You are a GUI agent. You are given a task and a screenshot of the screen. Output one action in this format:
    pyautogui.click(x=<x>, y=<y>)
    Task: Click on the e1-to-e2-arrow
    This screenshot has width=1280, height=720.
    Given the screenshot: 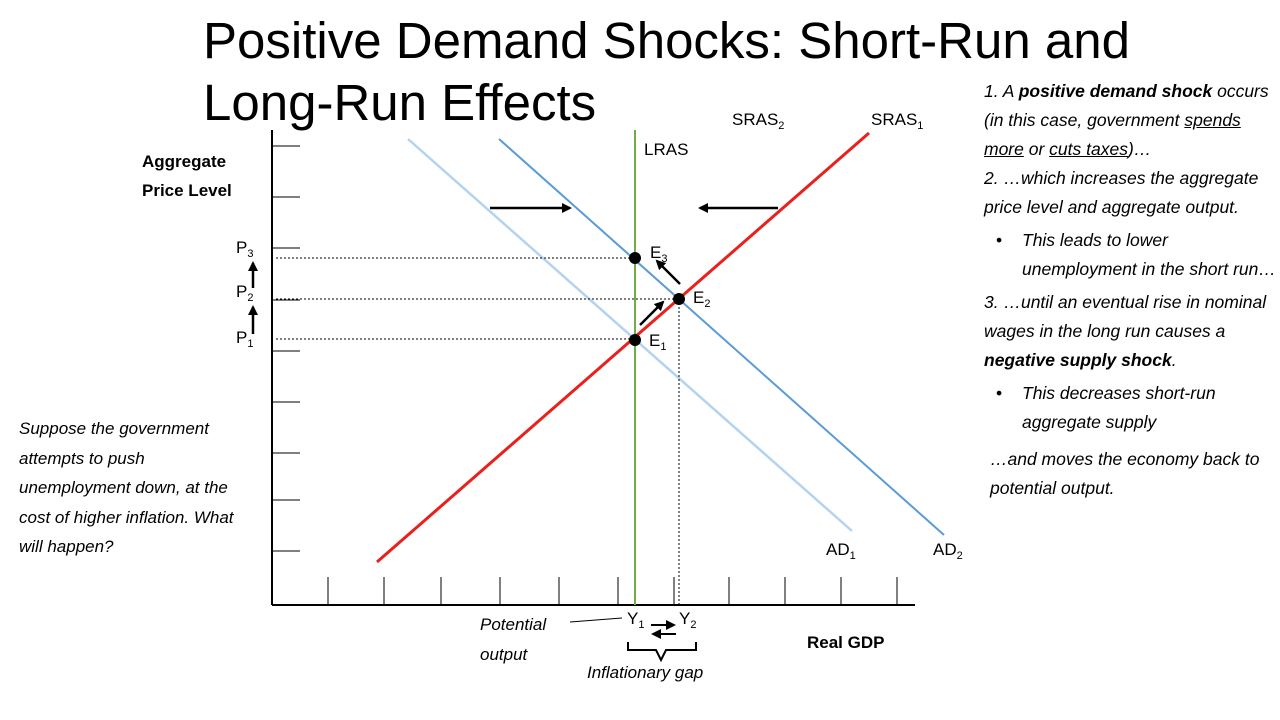 What is the action you would take?
    pyautogui.click(x=652, y=313)
    